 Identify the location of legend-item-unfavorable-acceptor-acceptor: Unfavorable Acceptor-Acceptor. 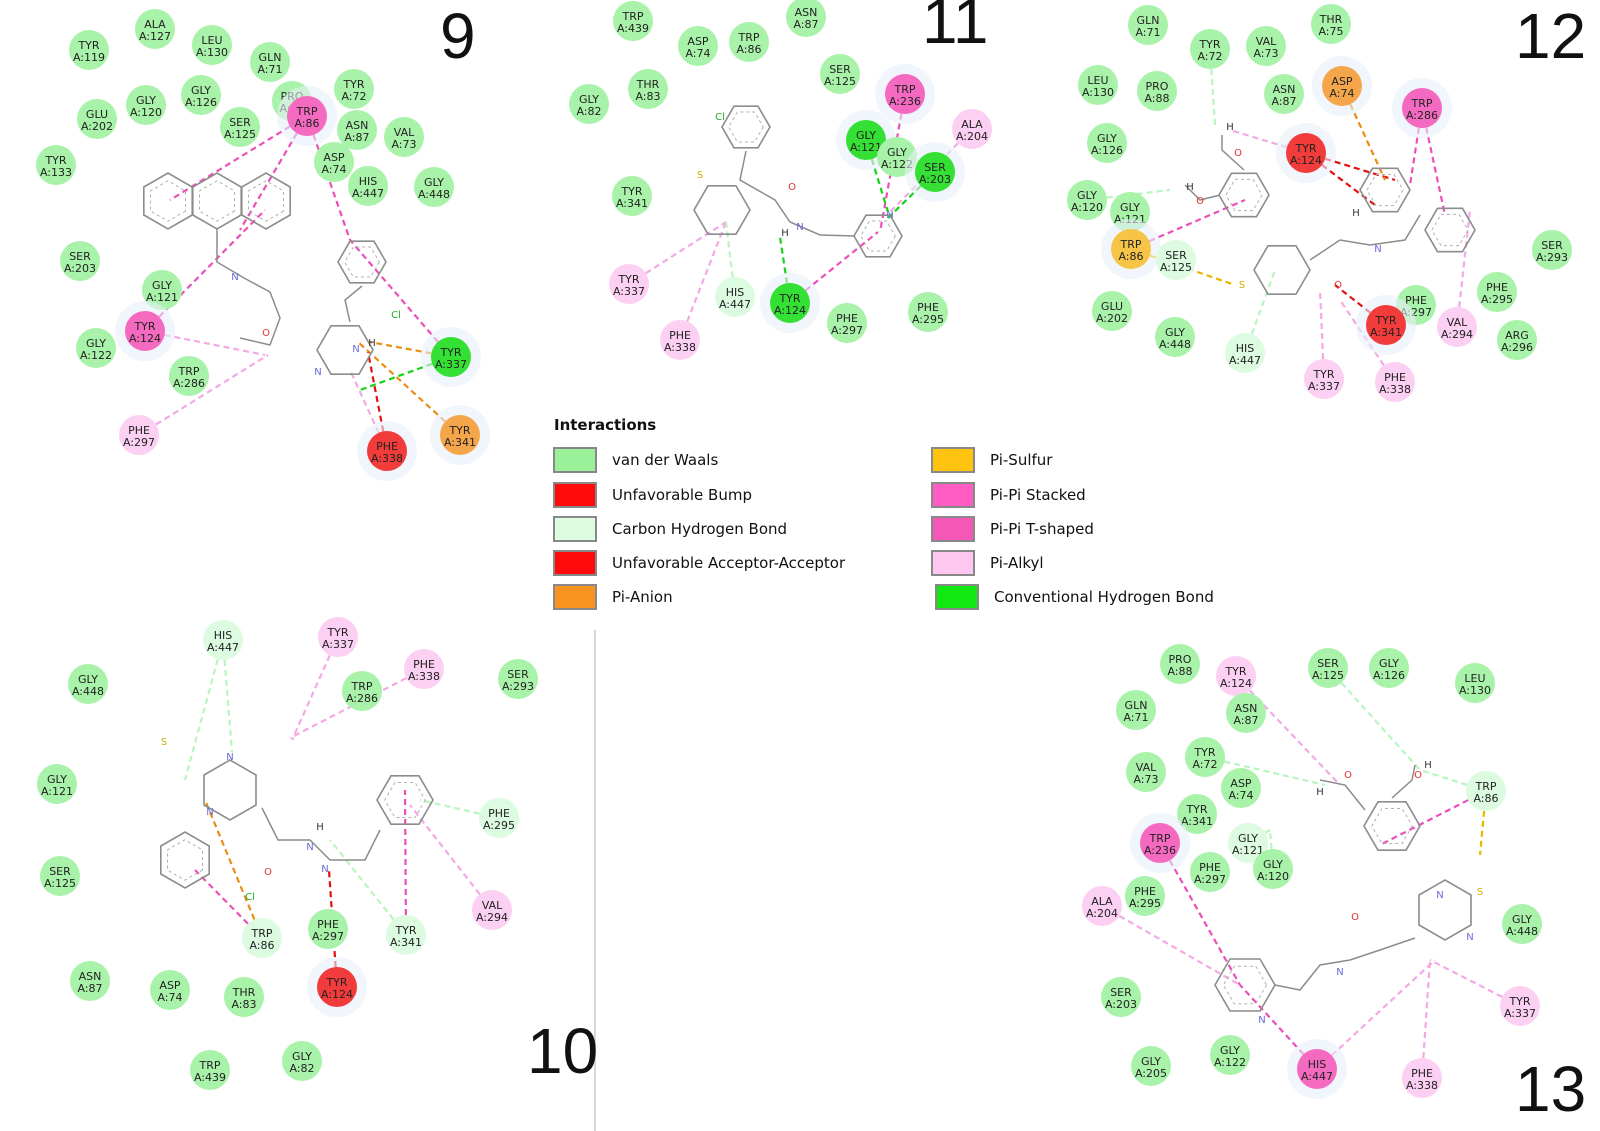
(699, 563).